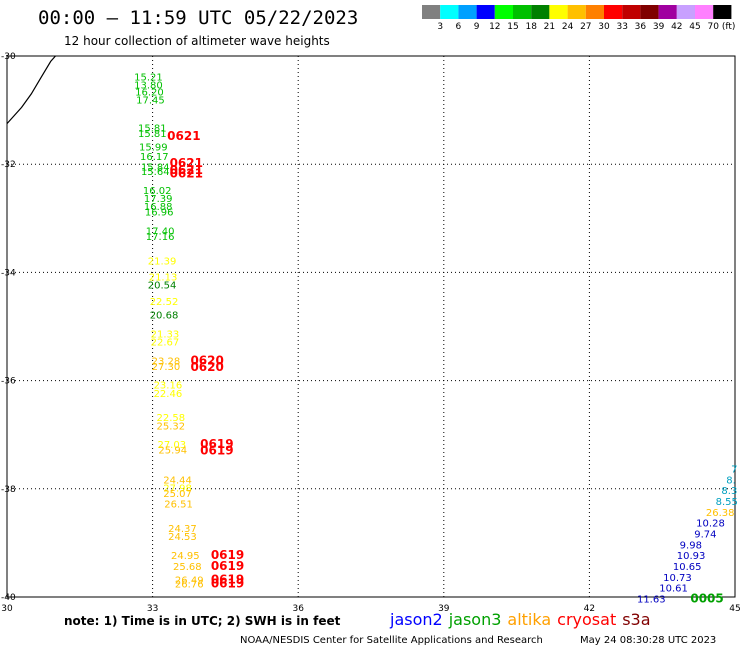 This screenshot has width=740, height=650. What do you see at coordinates (636, 619) in the screenshot?
I see `satellite-s3a: s3a` at bounding box center [636, 619].